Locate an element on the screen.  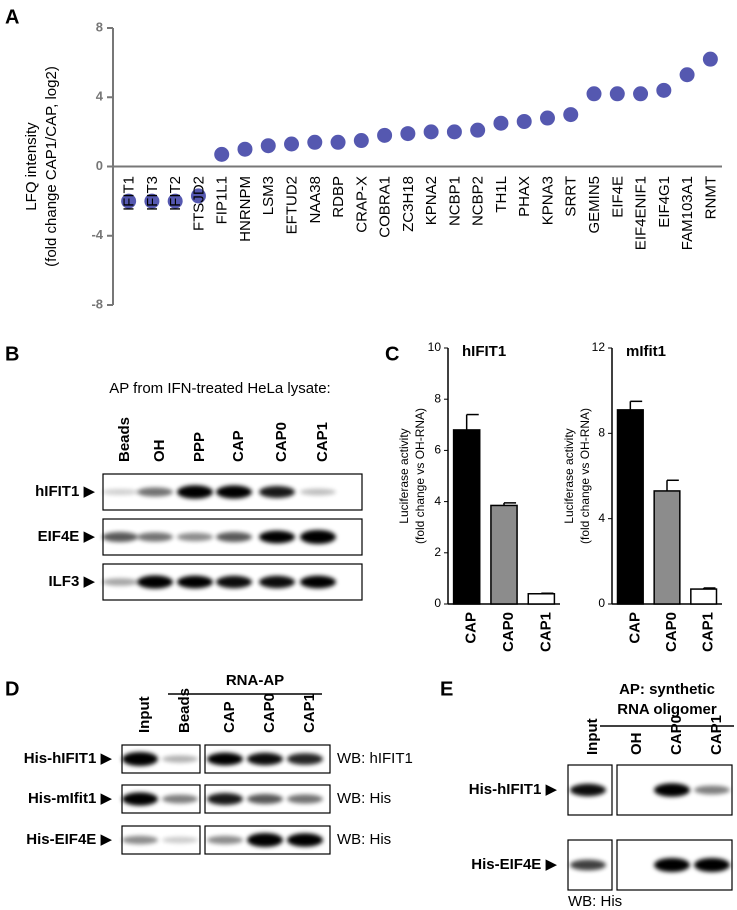
y-tick-label: 4 is located at coordinates (601, 518).